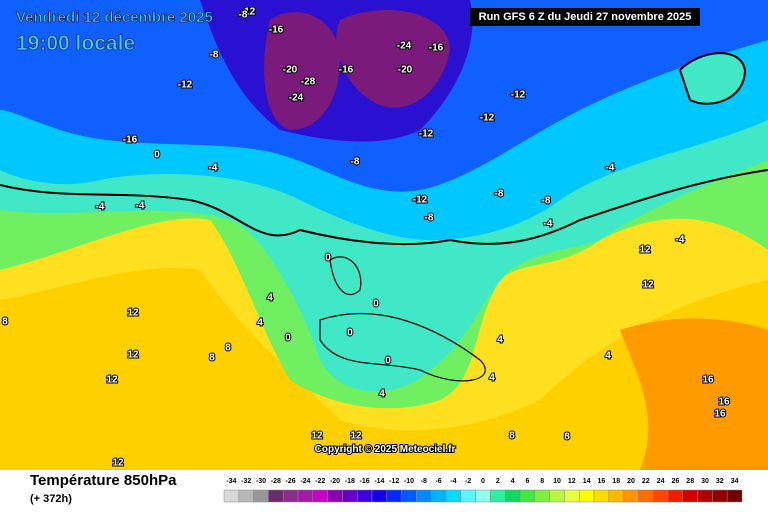  What do you see at coordinates (646, 481) in the screenshot?
I see `scale-label: 22` at bounding box center [646, 481].